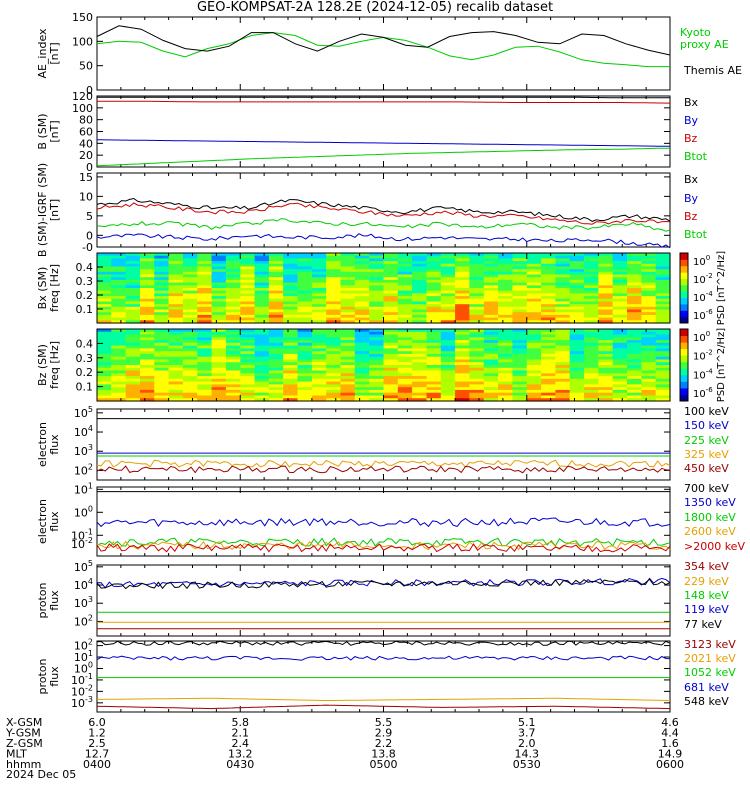 The width and height of the screenshot is (750, 800). I want to click on legend-entry: Btot, so click(696, 156).